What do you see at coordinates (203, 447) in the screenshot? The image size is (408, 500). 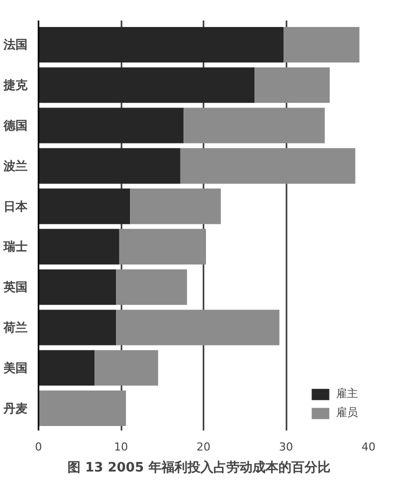 I see `x-tick-label: 20` at bounding box center [203, 447].